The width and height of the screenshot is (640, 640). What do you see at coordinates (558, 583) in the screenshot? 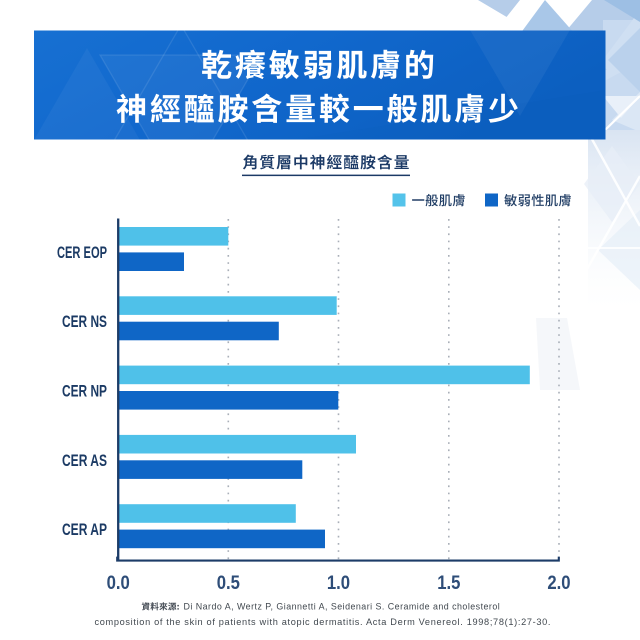
I see `svg-text: 2.0` at bounding box center [558, 583].